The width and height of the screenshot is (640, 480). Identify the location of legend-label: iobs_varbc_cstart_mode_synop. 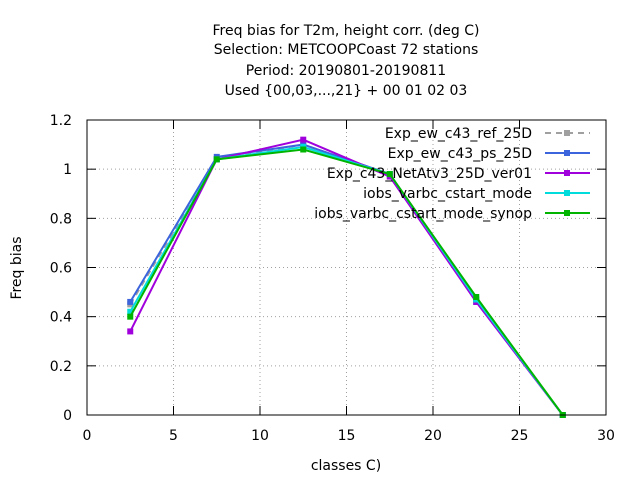
(423, 214).